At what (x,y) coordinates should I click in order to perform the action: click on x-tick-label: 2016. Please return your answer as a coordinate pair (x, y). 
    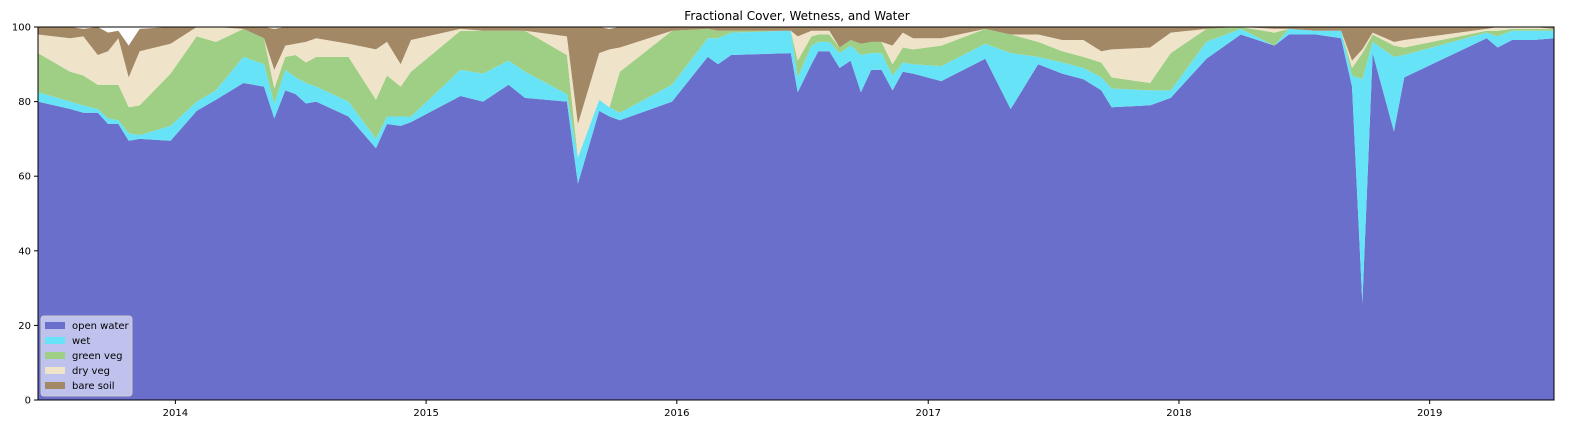
    Looking at the image, I should click on (676, 413).